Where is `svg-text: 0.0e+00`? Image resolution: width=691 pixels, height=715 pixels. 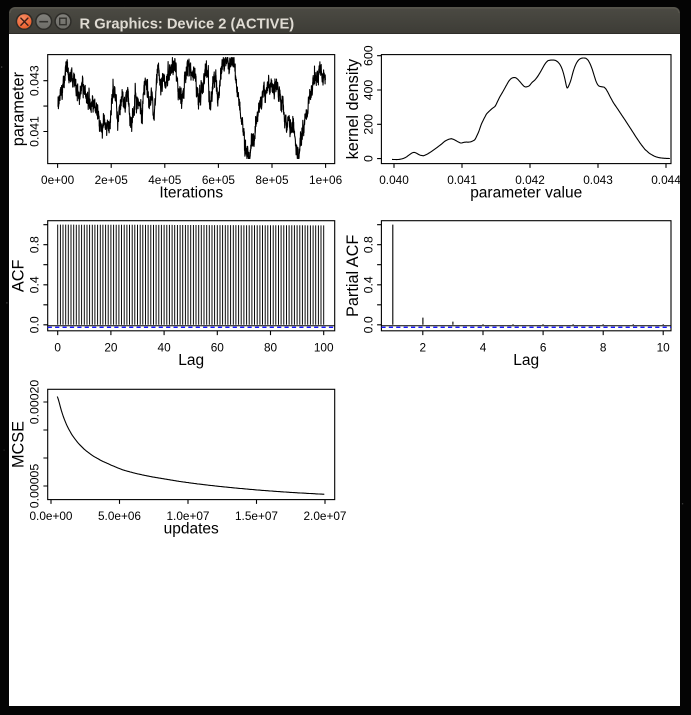 svg-text: 0.0e+00 is located at coordinates (51, 516).